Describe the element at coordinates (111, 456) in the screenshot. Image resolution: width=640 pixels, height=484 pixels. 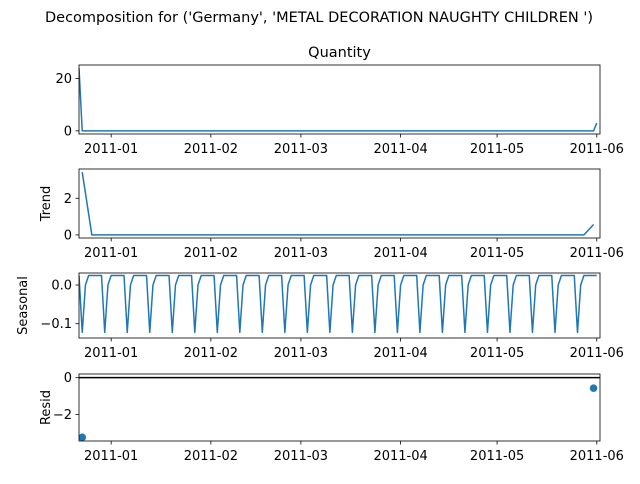
I see `x-tick-label: 2011-01` at that location.